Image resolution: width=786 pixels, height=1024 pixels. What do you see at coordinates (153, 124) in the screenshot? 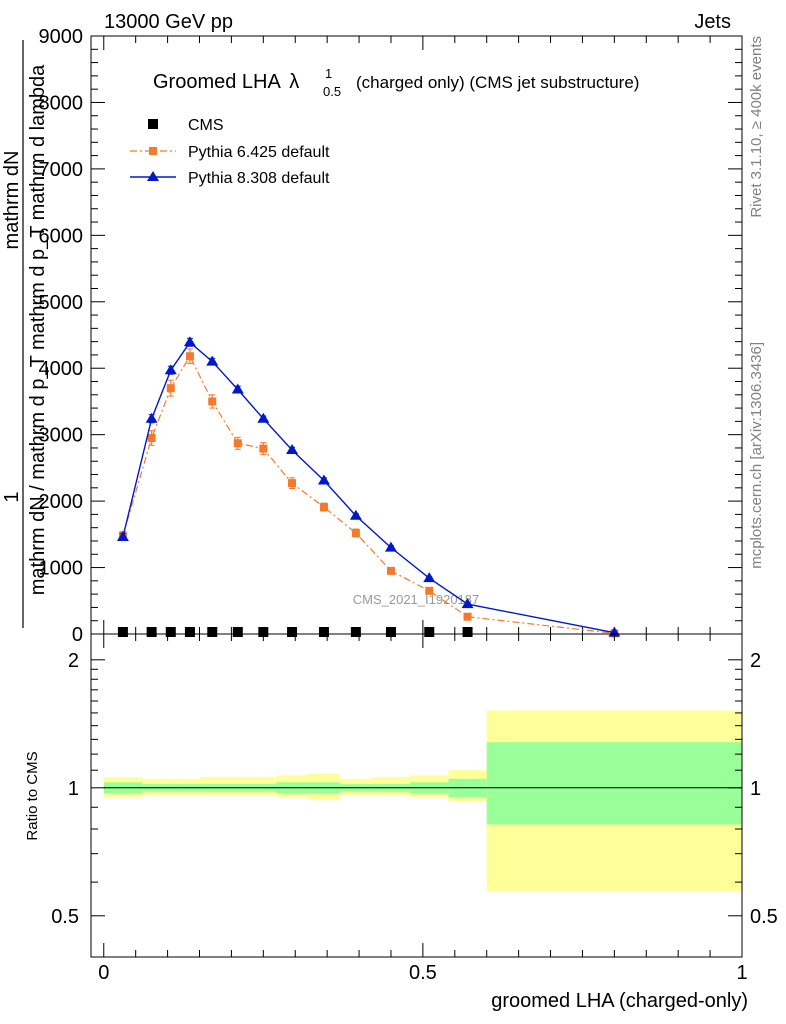
I see `legend-marker-cms` at bounding box center [153, 124].